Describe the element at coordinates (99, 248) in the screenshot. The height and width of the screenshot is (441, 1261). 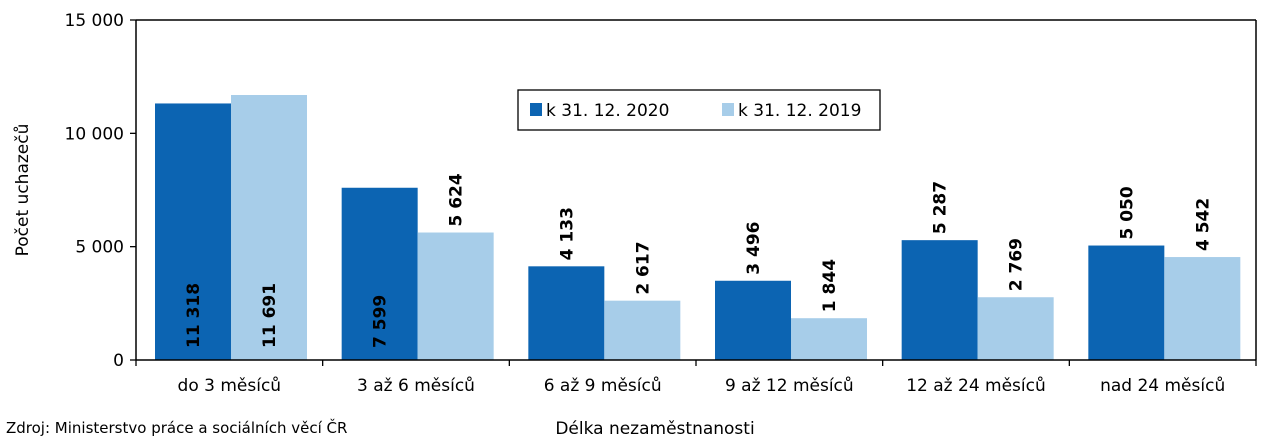
I see `y-tick-label-1: 5 000` at that location.